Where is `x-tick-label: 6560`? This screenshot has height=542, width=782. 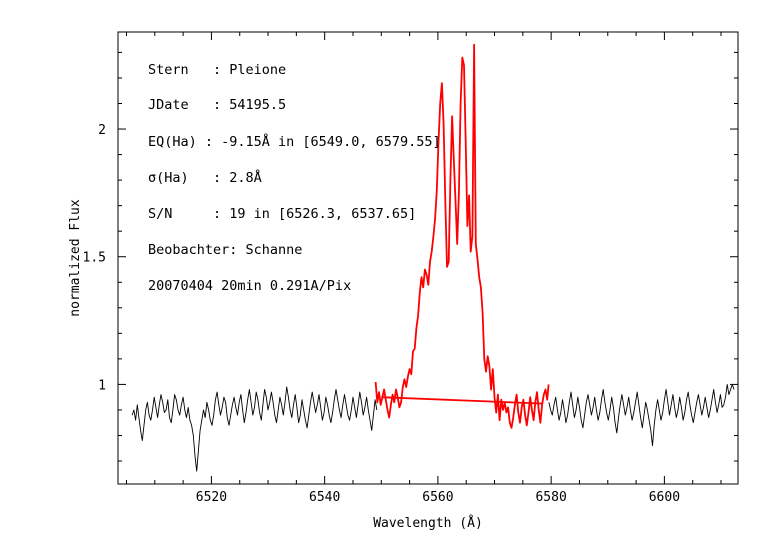
x-tick-label: 6560 is located at coordinates (437, 497).